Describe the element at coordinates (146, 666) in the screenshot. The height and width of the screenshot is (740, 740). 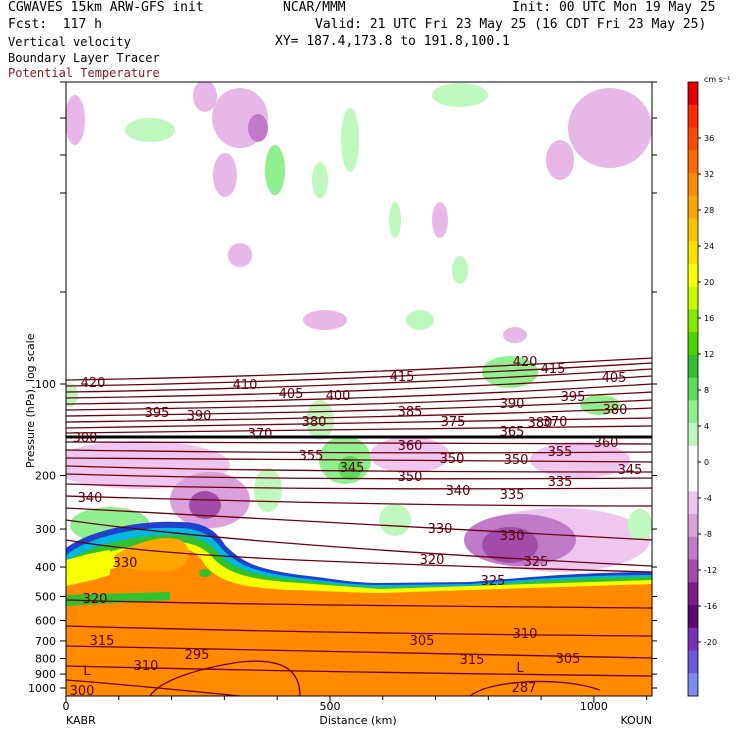
I see `theta-label: 310` at that location.